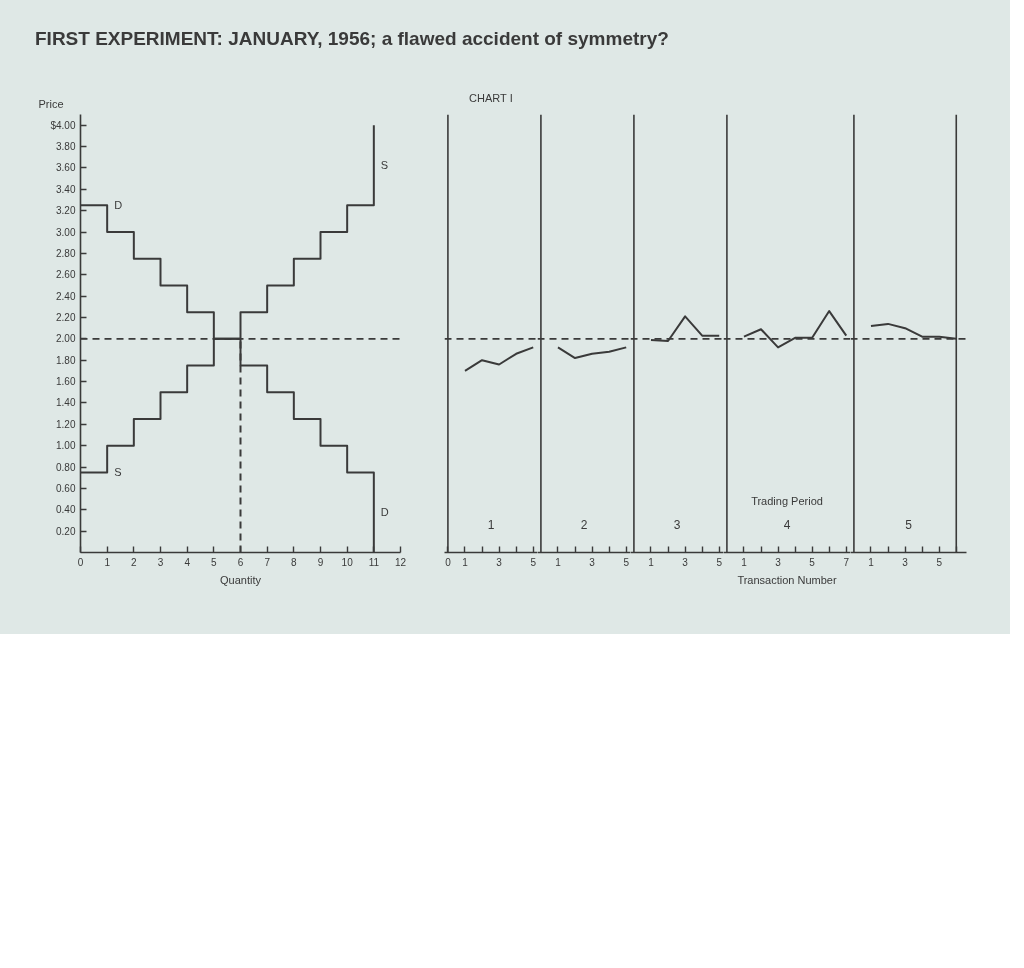 The height and width of the screenshot is (968, 1024). What do you see at coordinates (347, 562) in the screenshot?
I see `x-tick-label: 10` at bounding box center [347, 562].